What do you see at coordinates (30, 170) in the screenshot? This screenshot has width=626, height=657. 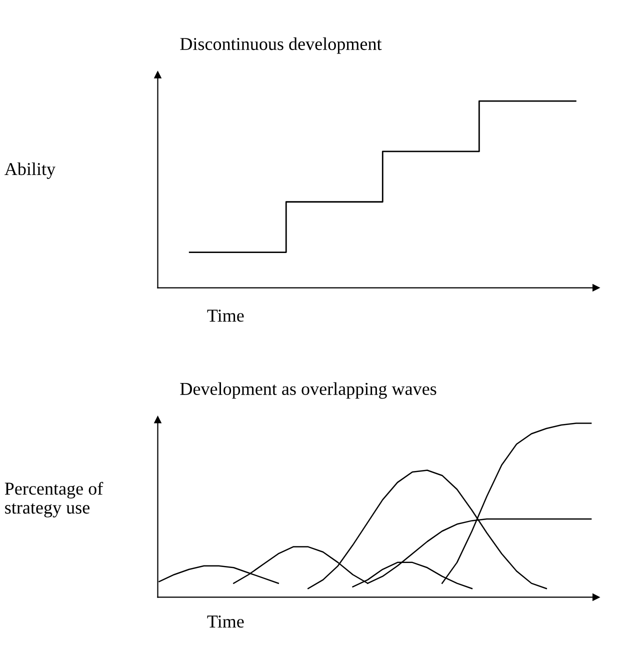 I see `y-axis-title: Ability` at bounding box center [30, 170].